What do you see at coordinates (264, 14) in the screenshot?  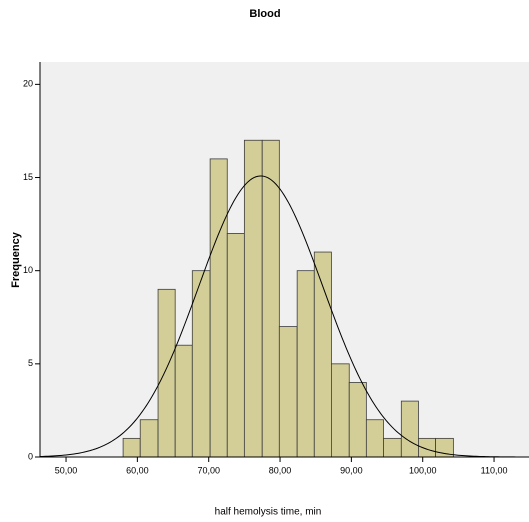 I see `chart-title: Blood` at bounding box center [264, 14].